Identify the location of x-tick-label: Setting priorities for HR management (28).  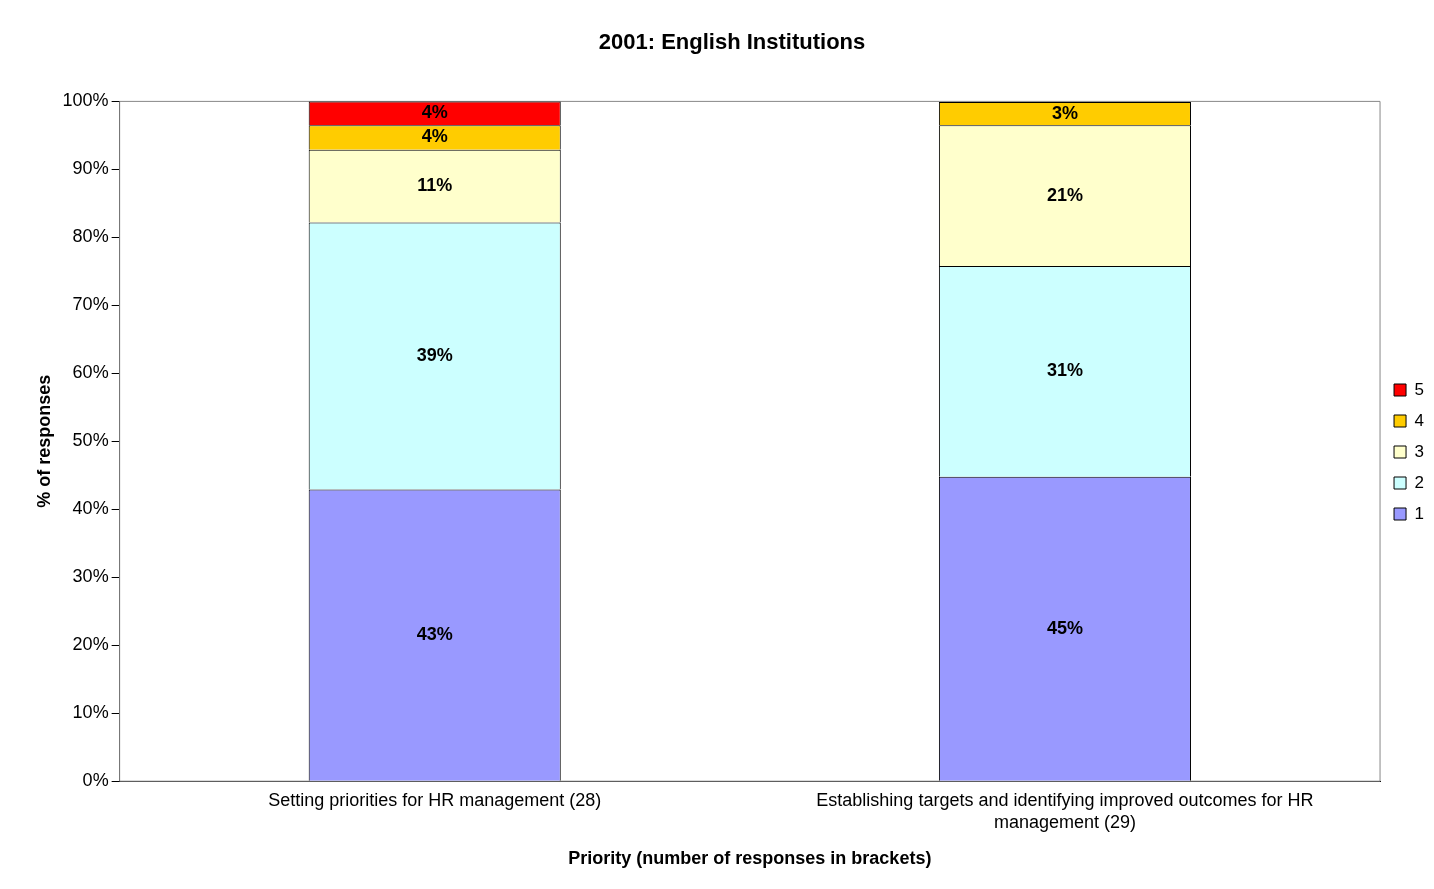
(435, 799).